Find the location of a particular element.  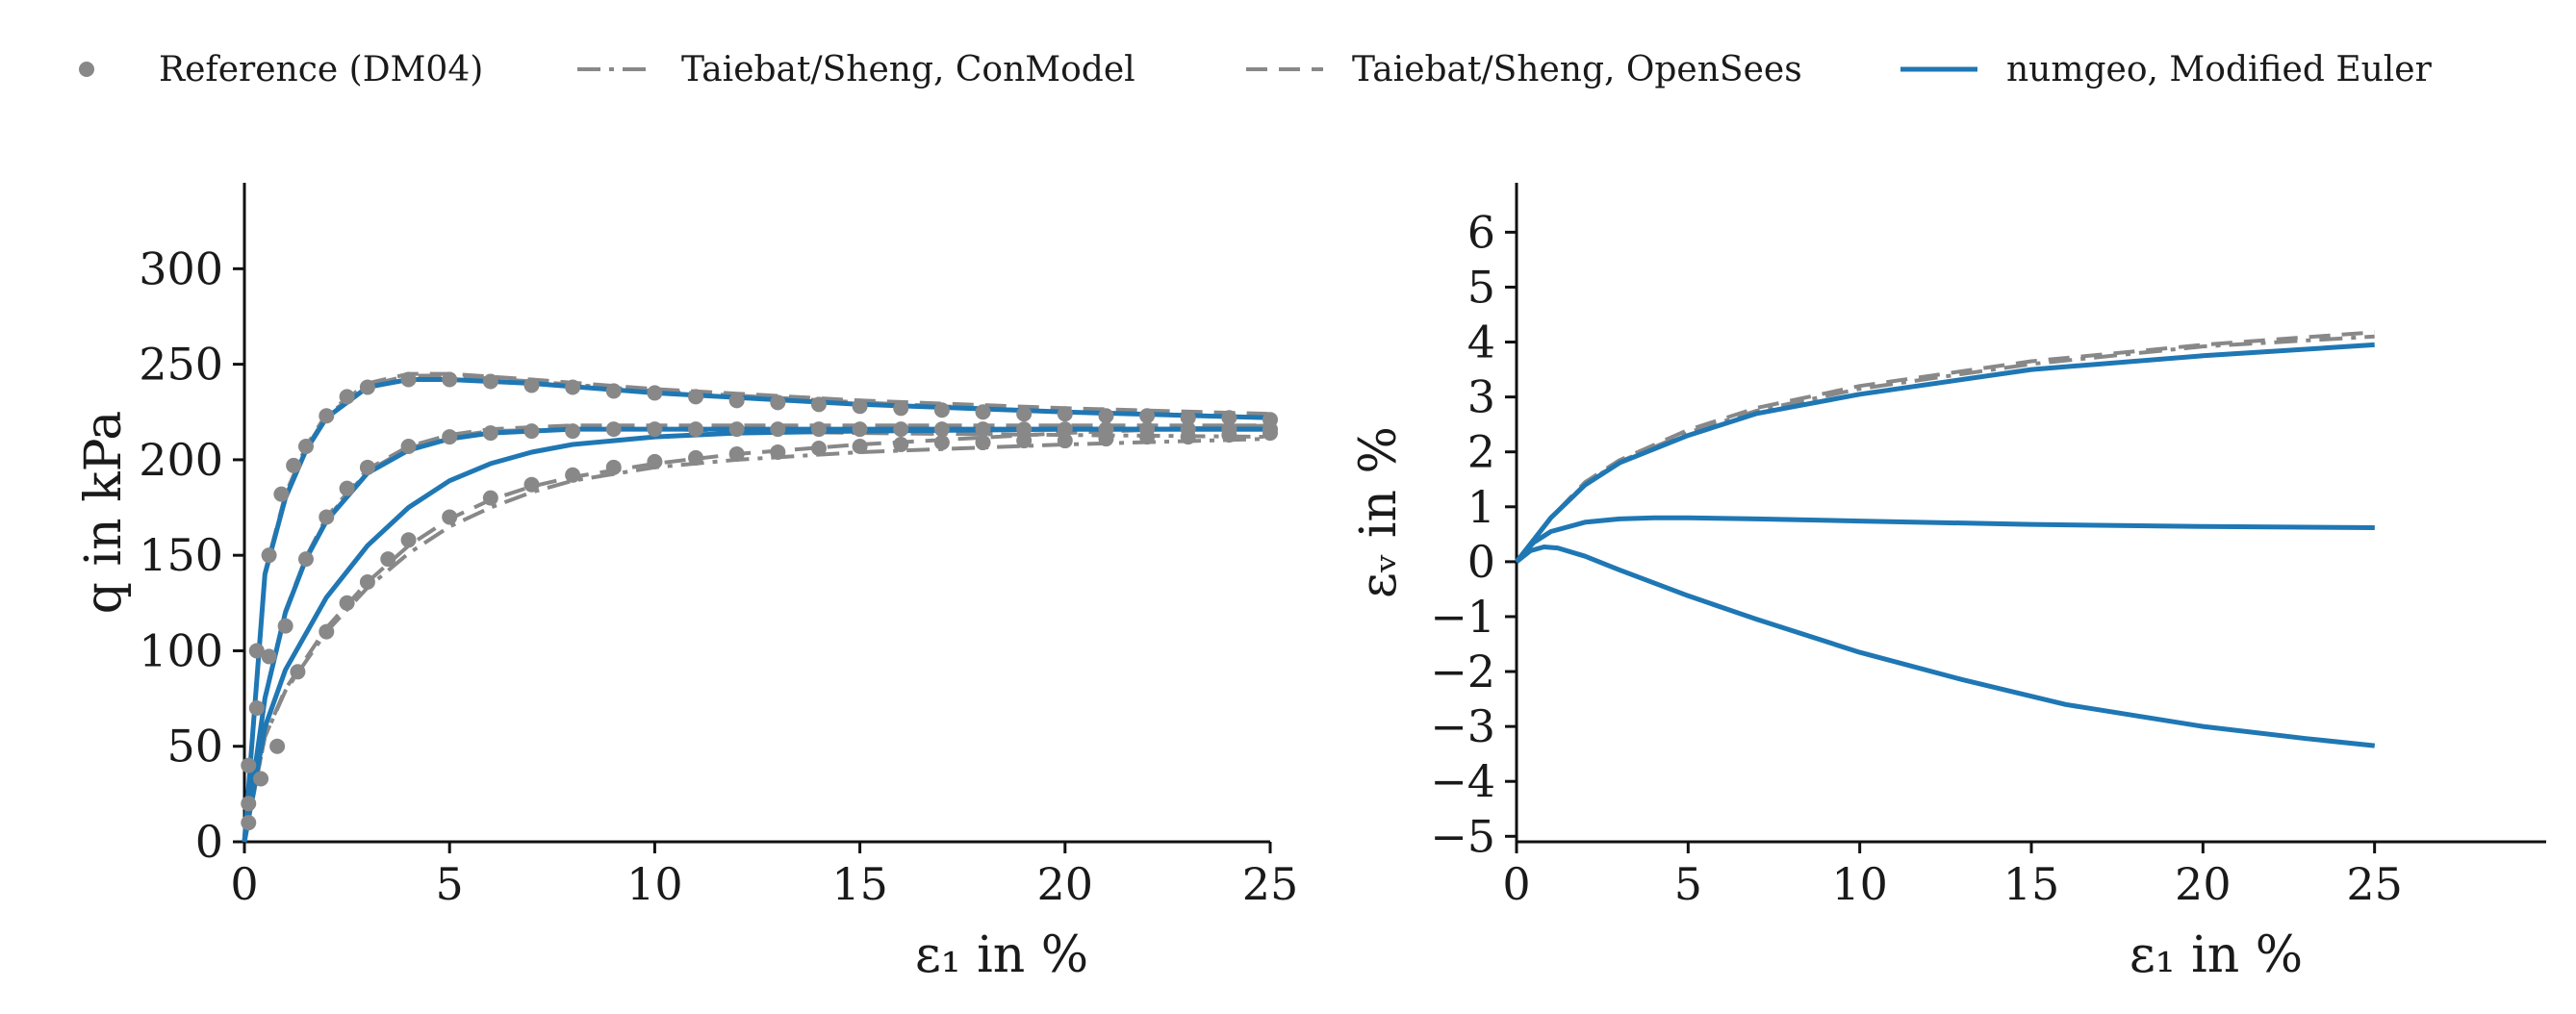

series-dense-dashdot is located at coordinates (1945, 646).